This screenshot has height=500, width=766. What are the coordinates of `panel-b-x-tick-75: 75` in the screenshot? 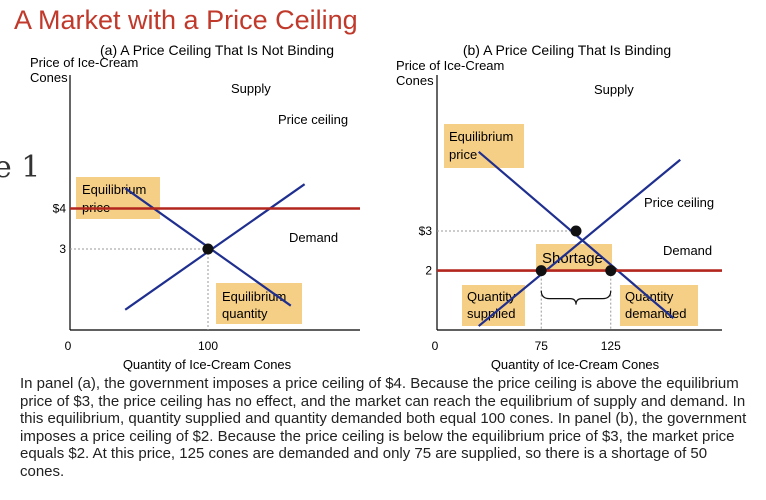 It's located at (542, 346).